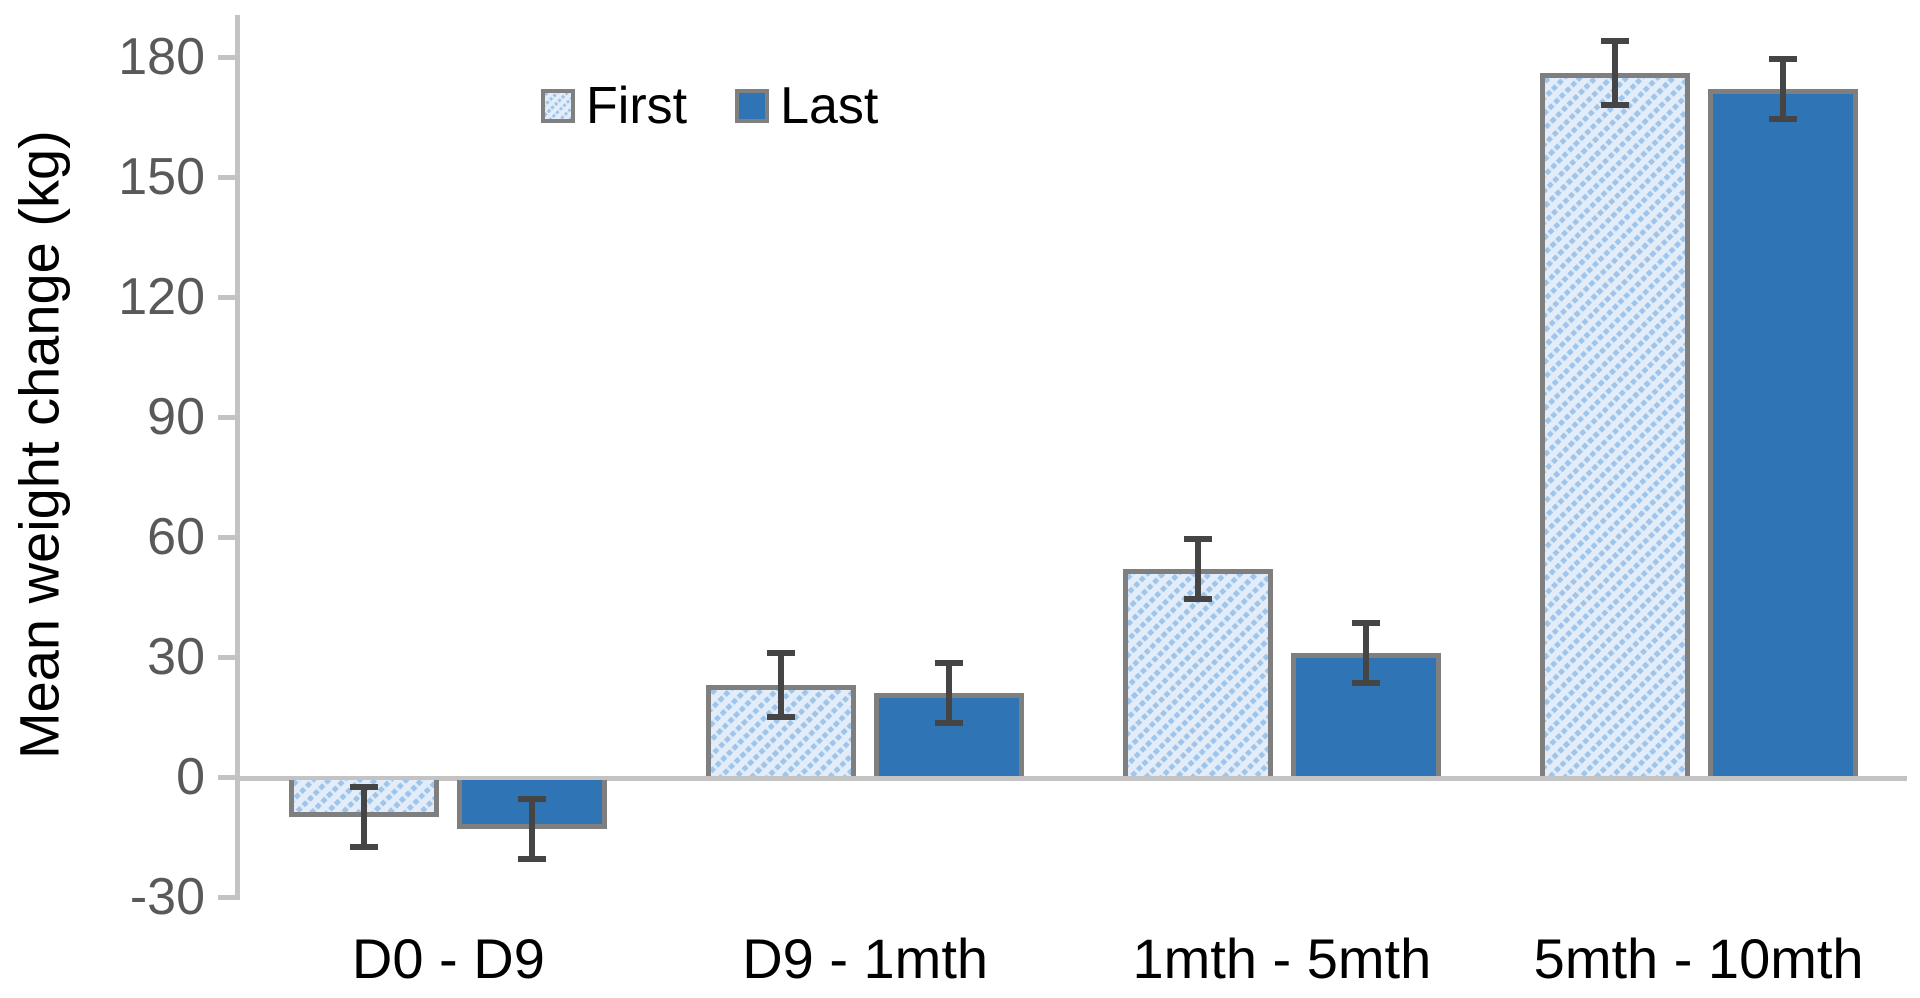 This screenshot has width=1920, height=998. I want to click on x-tick-label: D0 - D9, so click(448, 958).